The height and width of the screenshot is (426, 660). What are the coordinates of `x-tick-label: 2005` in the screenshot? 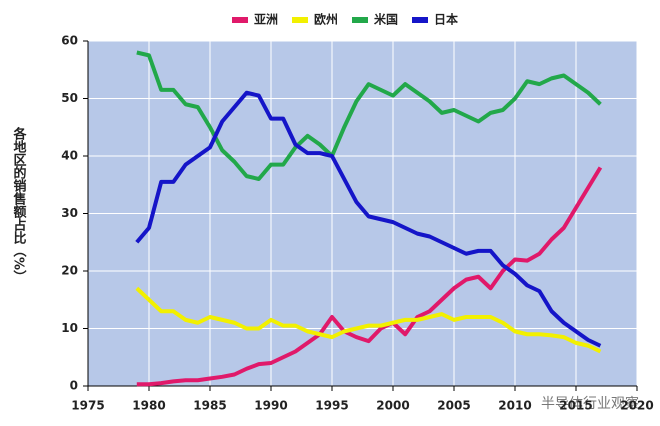 It's located at (453, 406).